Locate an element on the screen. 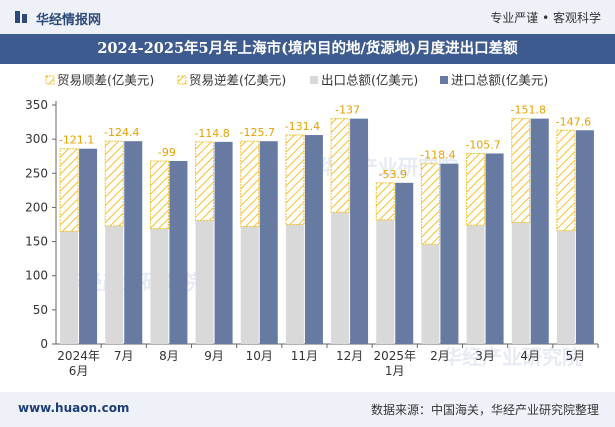 The width and height of the screenshot is (615, 427). deficit-value-label: -147.6 is located at coordinates (573, 121).